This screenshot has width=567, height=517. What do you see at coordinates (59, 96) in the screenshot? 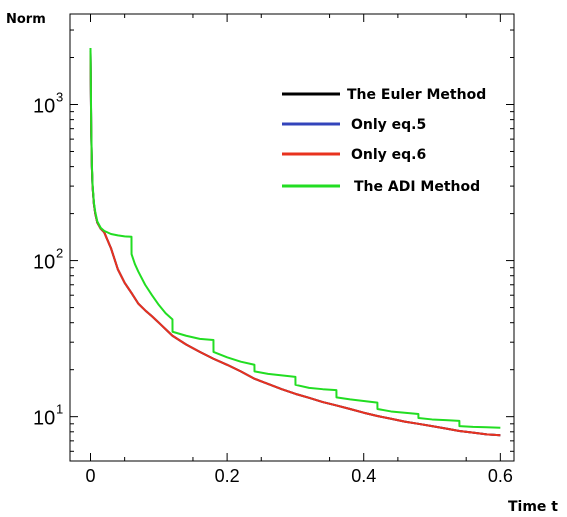
I see `y-tick-exponent: 3` at bounding box center [59, 96].